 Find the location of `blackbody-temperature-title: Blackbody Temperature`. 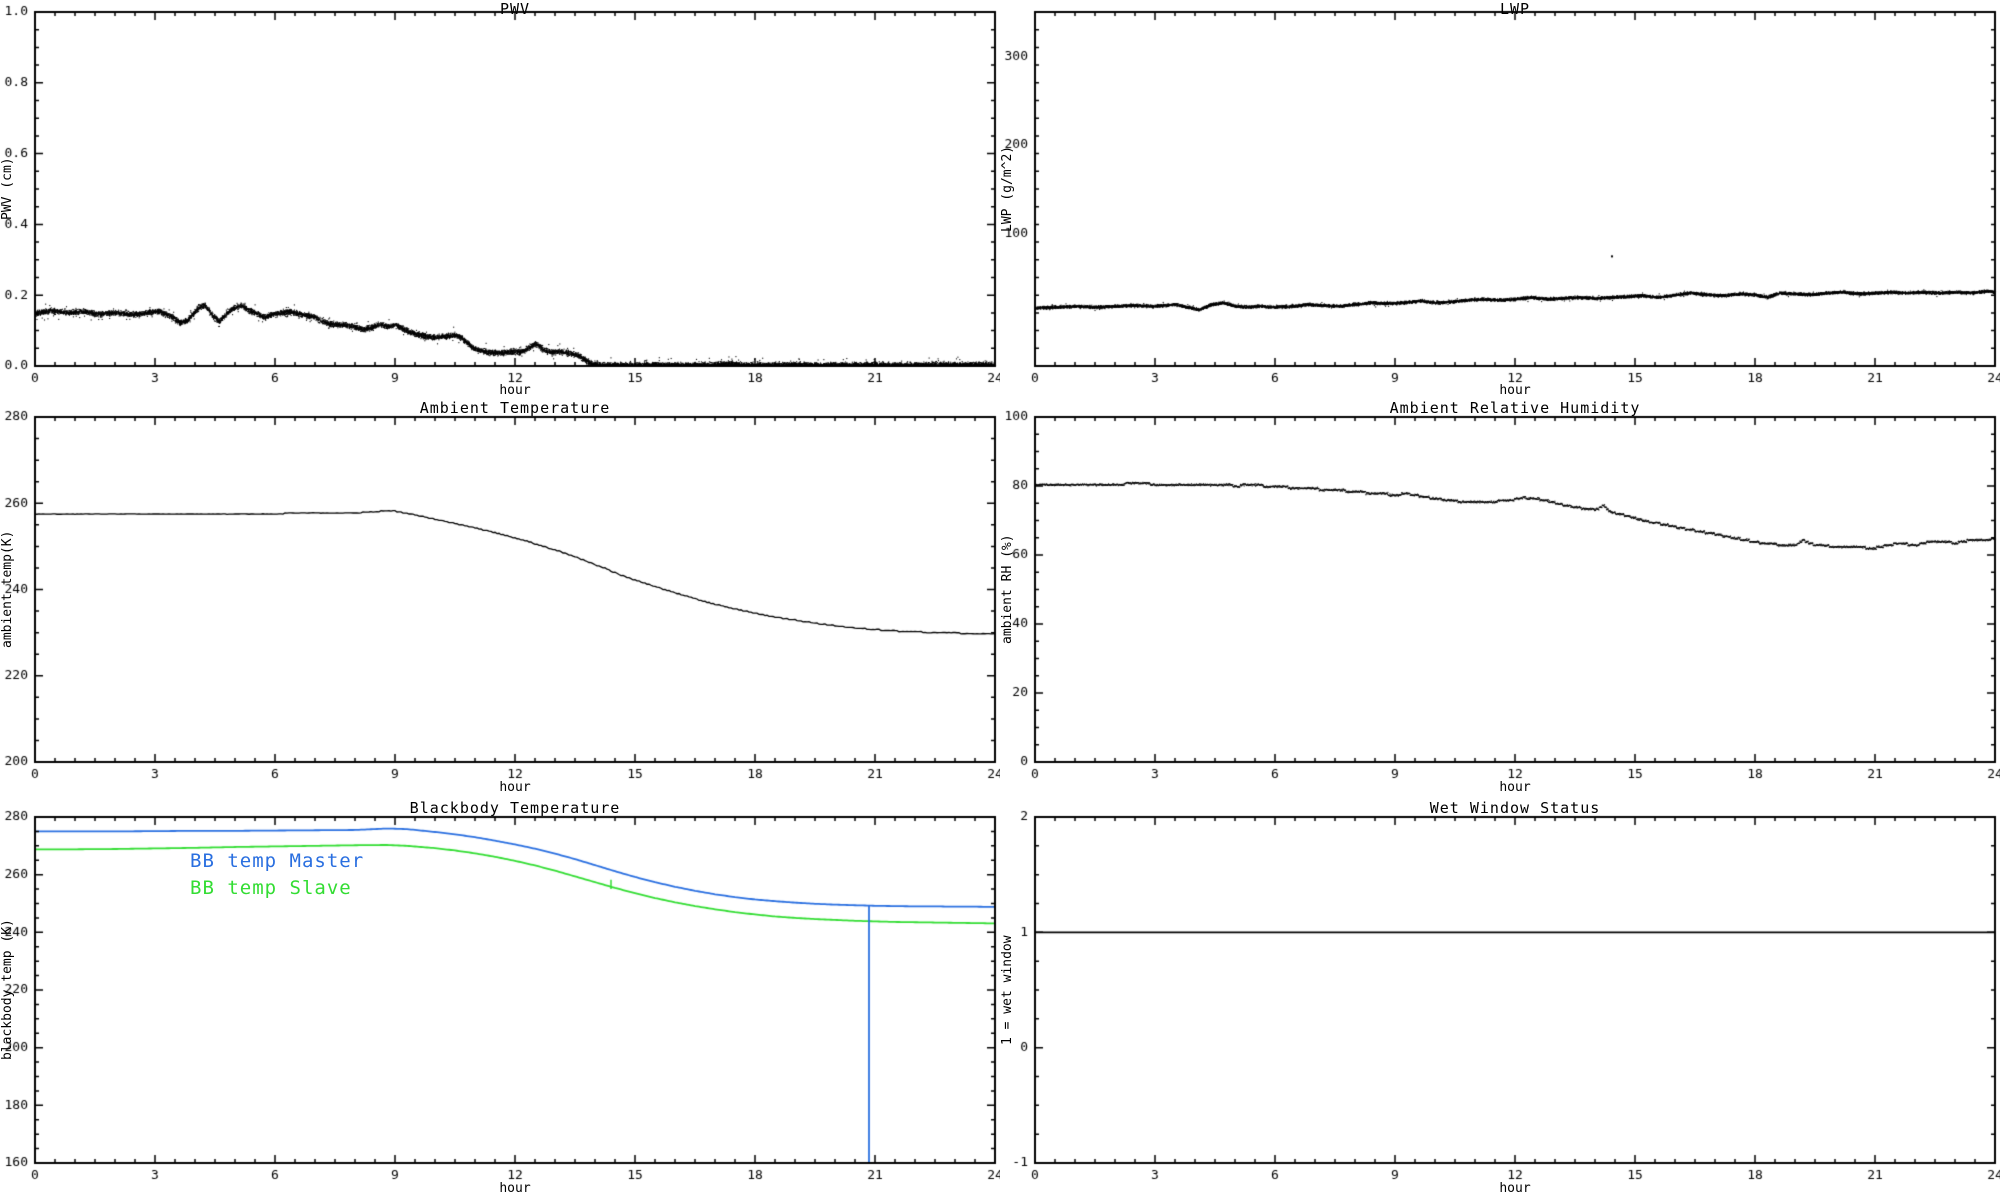

blackbody-temperature-title: Blackbody Temperature is located at coordinates (515, 808).